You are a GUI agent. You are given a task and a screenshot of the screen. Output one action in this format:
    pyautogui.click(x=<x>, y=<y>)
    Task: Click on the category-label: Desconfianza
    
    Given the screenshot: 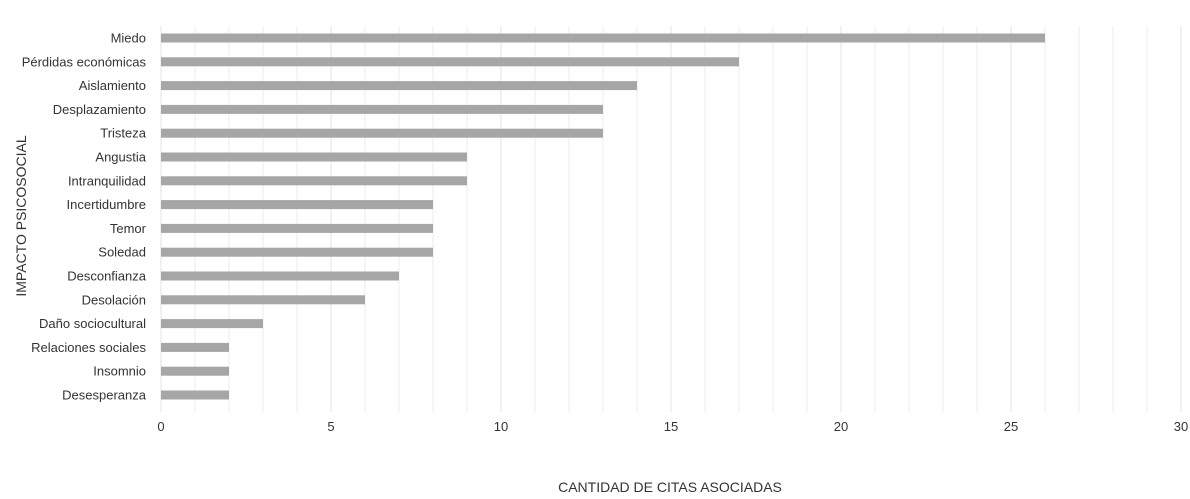 What is the action you would take?
    pyautogui.click(x=107, y=276)
    